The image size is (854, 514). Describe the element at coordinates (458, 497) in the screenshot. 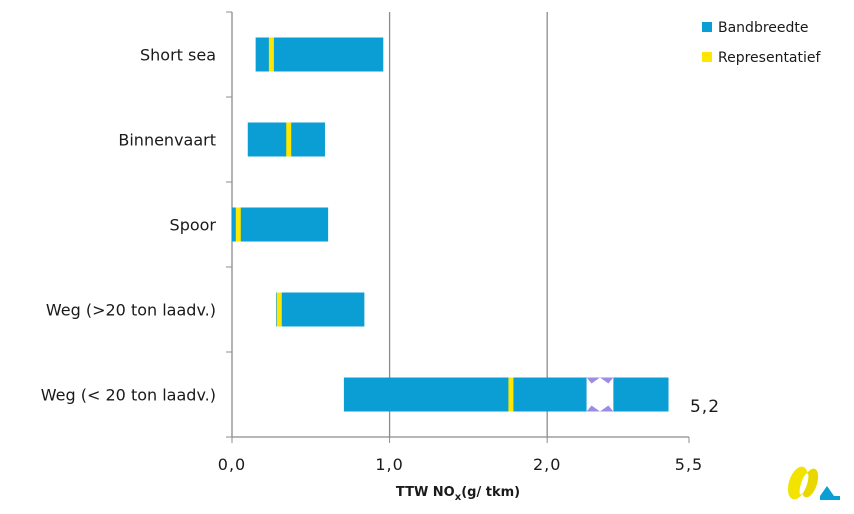

I see `x-axis-title-subscript: x` at that location.